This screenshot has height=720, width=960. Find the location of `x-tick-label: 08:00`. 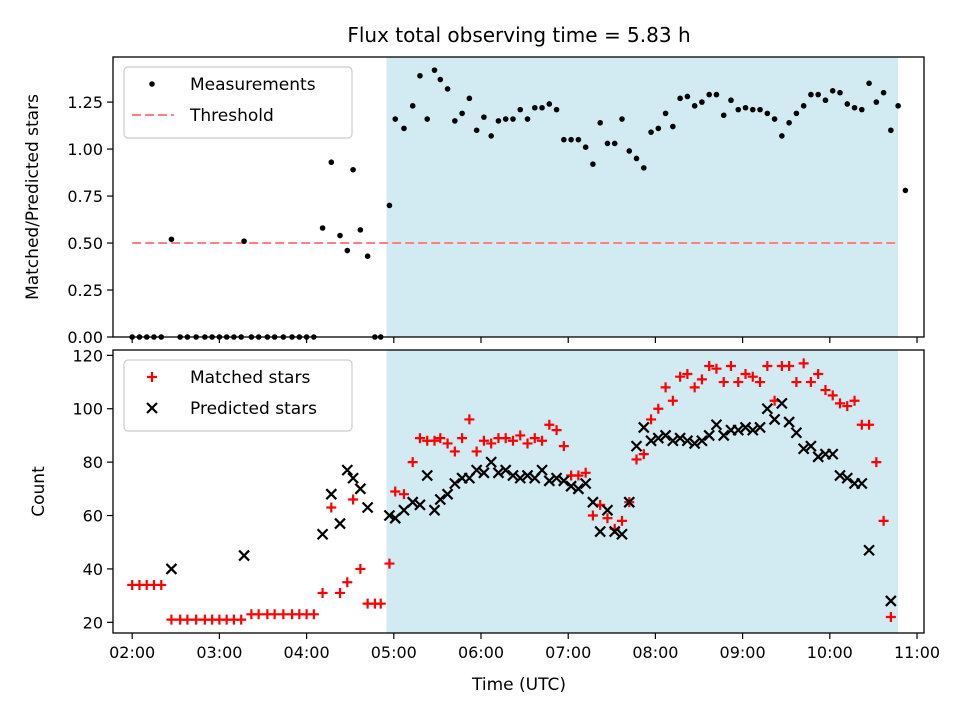

x-tick-label: 08:00 is located at coordinates (655, 652).